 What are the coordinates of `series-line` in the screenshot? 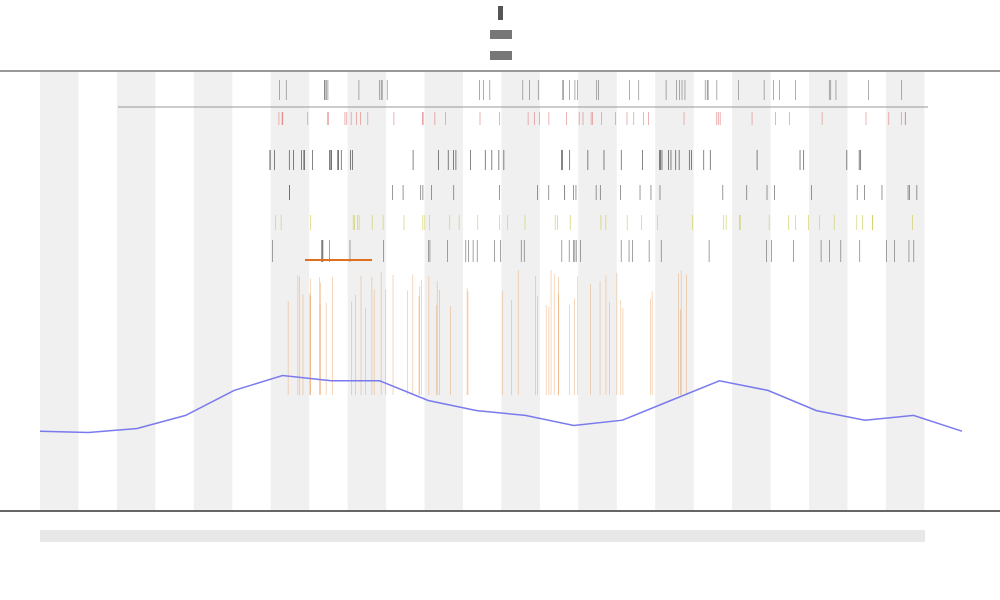 It's located at (501, 404).